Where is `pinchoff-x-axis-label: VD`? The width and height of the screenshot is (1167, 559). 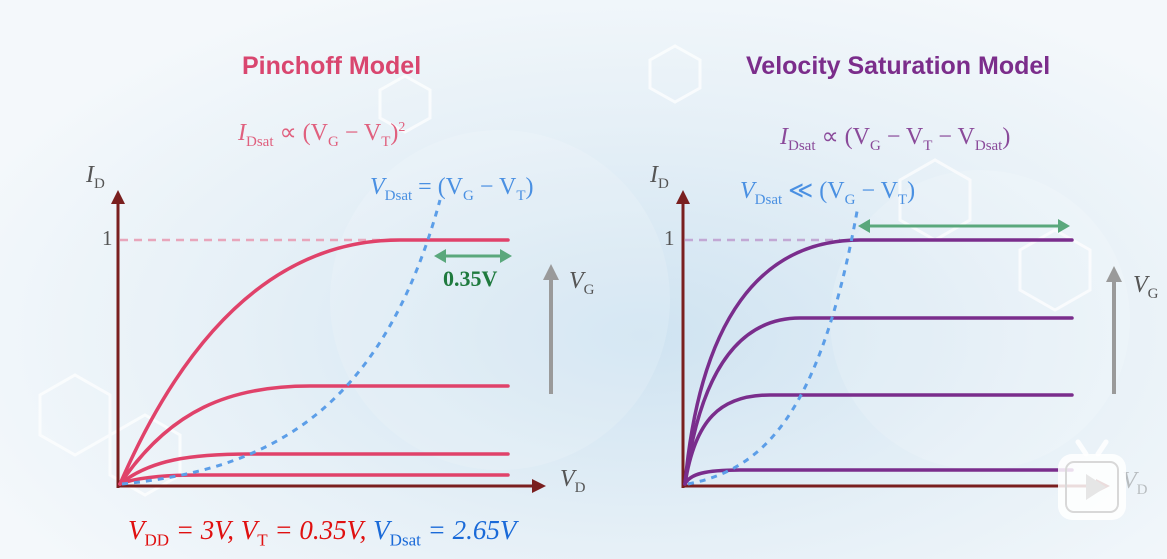 pinchoff-x-axis-label: VD is located at coordinates (573, 481).